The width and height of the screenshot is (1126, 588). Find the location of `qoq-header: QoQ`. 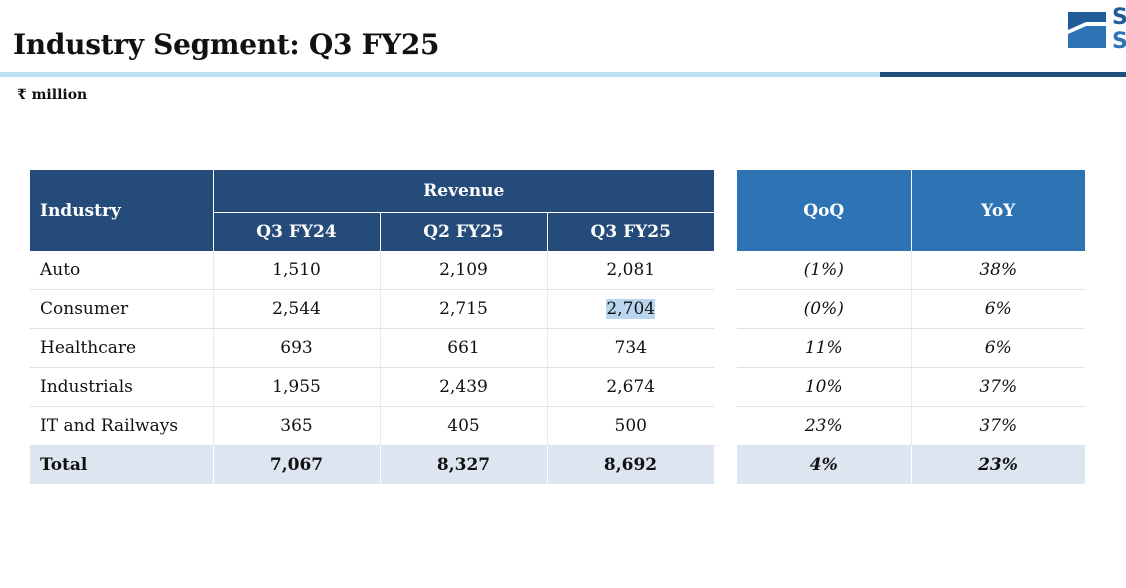

qoq-header: QoQ is located at coordinates (824, 210).